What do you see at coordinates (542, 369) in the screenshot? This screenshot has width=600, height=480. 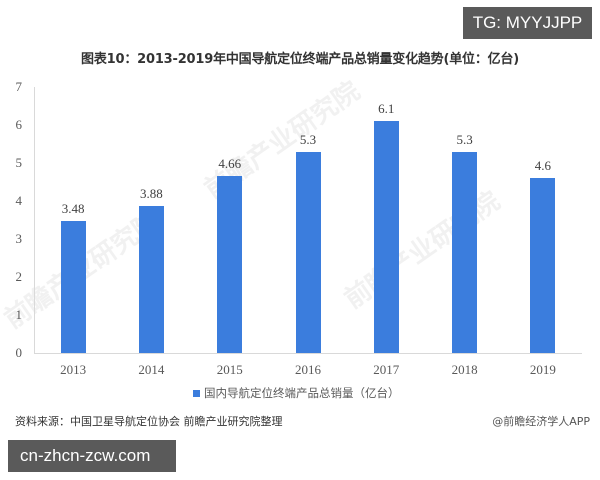 I see `x-tick-label: 2019` at bounding box center [542, 369].